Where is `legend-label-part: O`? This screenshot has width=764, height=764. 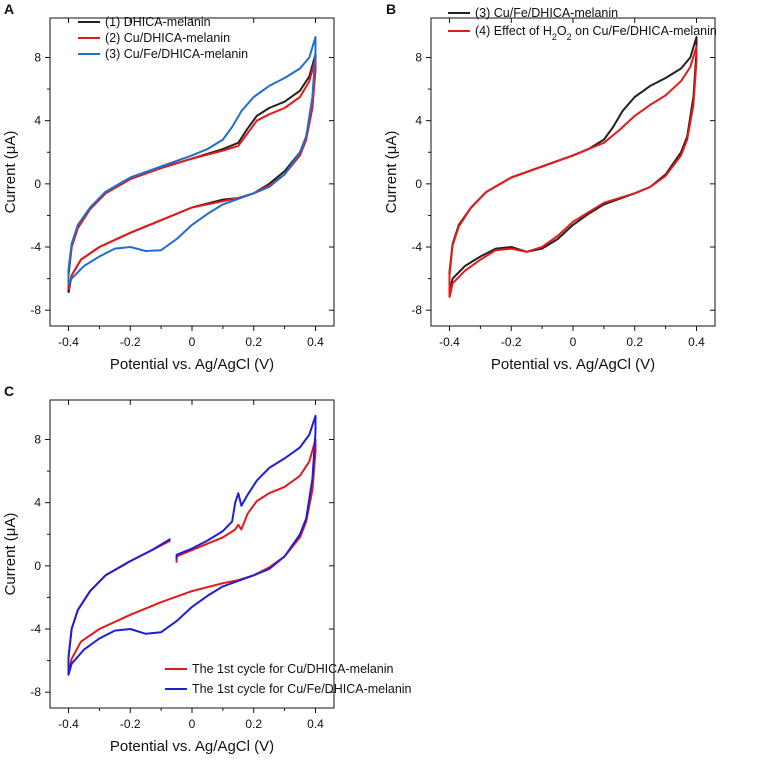 legend-label-part: O is located at coordinates (562, 31).